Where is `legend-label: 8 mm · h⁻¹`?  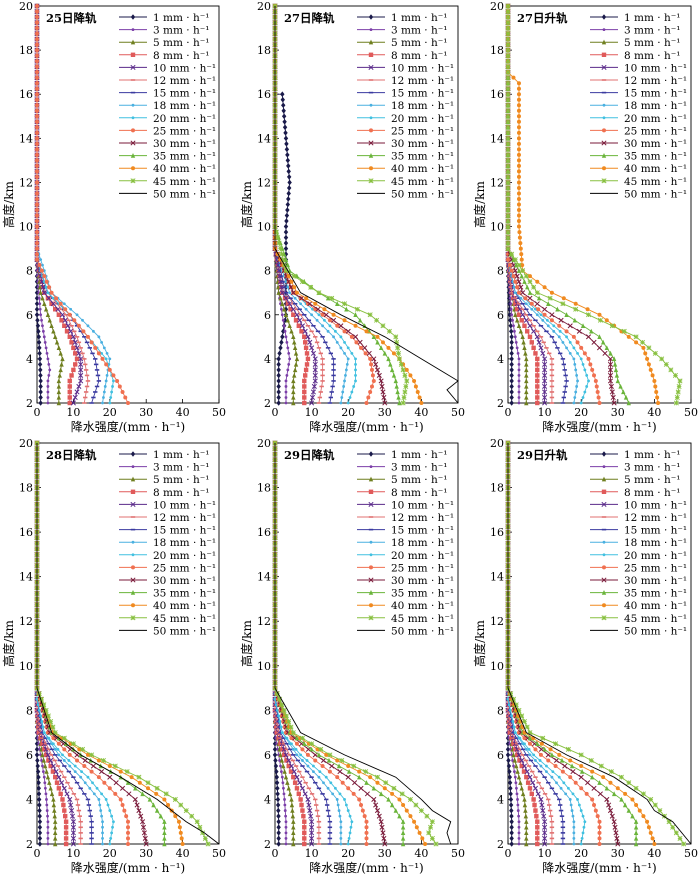
legend-label: 8 mm · h⁻¹ is located at coordinates (181, 493).